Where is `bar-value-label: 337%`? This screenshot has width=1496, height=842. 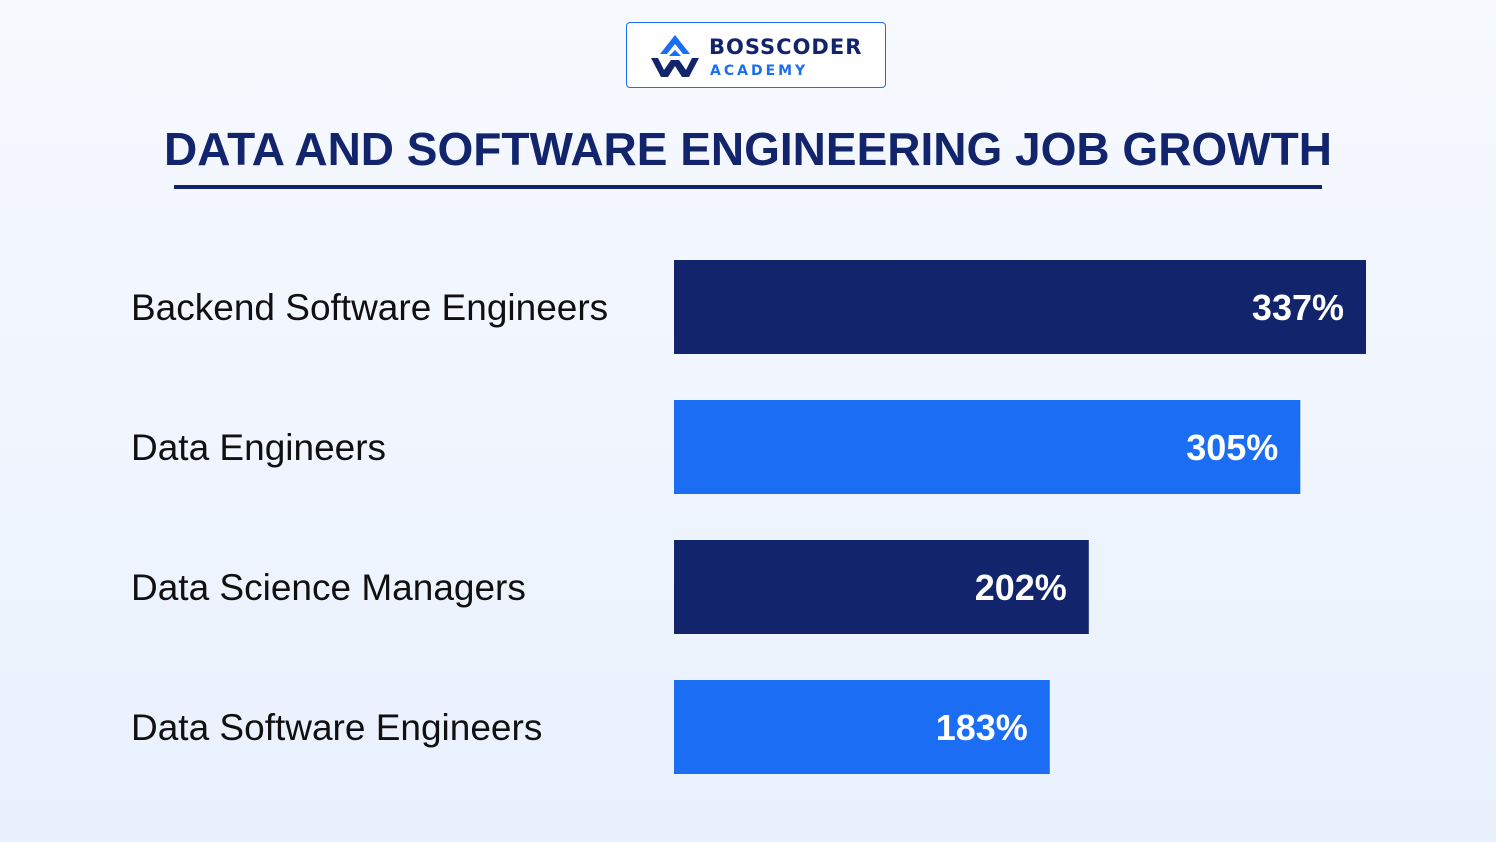
bar-value-label: 337% is located at coordinates (1298, 307).